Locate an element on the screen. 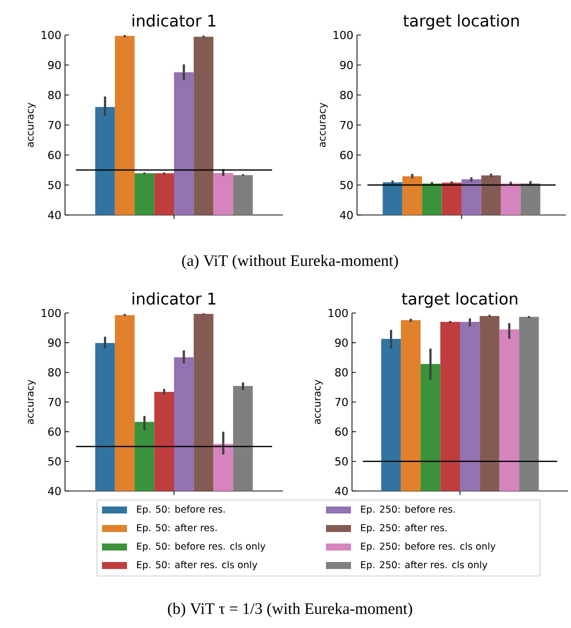  legend-label: Ep. 250: after res. is located at coordinates (404, 529).